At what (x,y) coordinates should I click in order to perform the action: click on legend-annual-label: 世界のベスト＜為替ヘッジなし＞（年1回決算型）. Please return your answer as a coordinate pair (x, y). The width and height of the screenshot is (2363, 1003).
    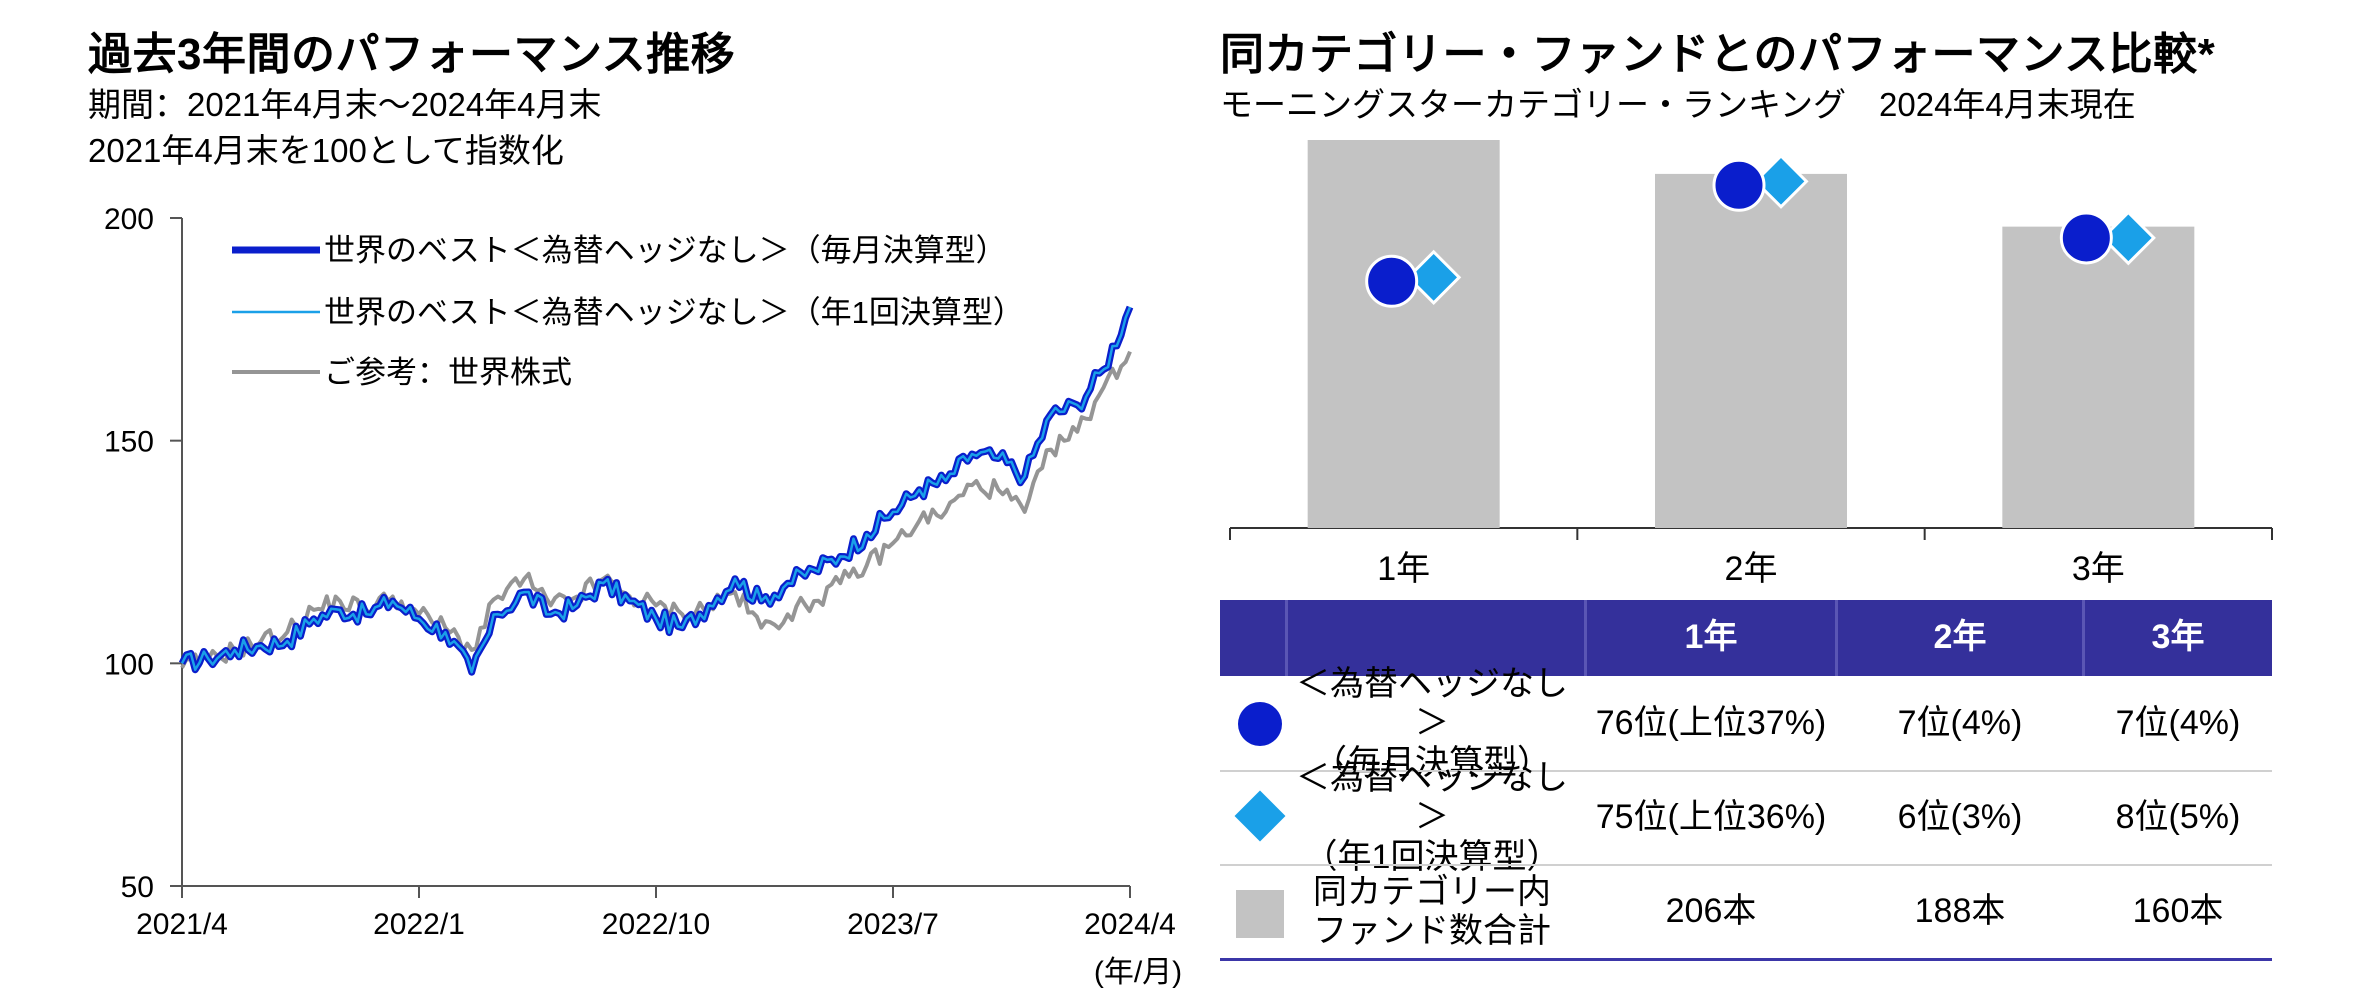
    Looking at the image, I should click on (674, 312).